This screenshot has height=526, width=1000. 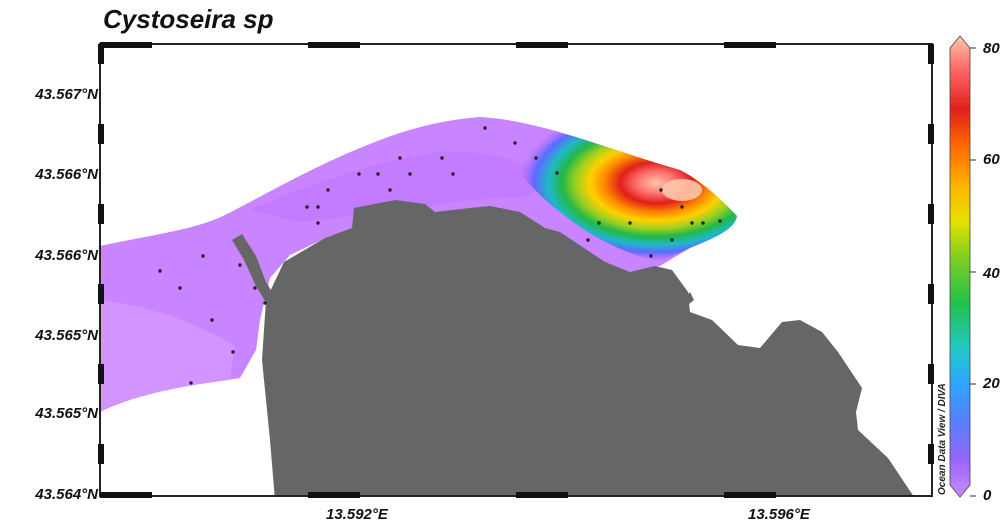 I want to click on colorbar-ticks, so click(x=973, y=272).